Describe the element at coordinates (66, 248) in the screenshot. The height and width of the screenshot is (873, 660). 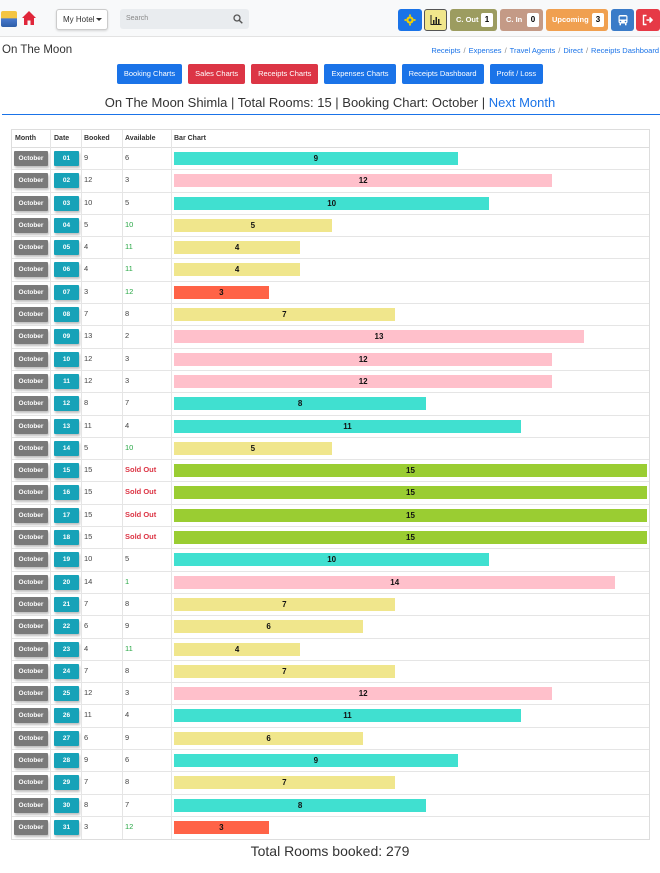
I see `date-badge: 05` at that location.